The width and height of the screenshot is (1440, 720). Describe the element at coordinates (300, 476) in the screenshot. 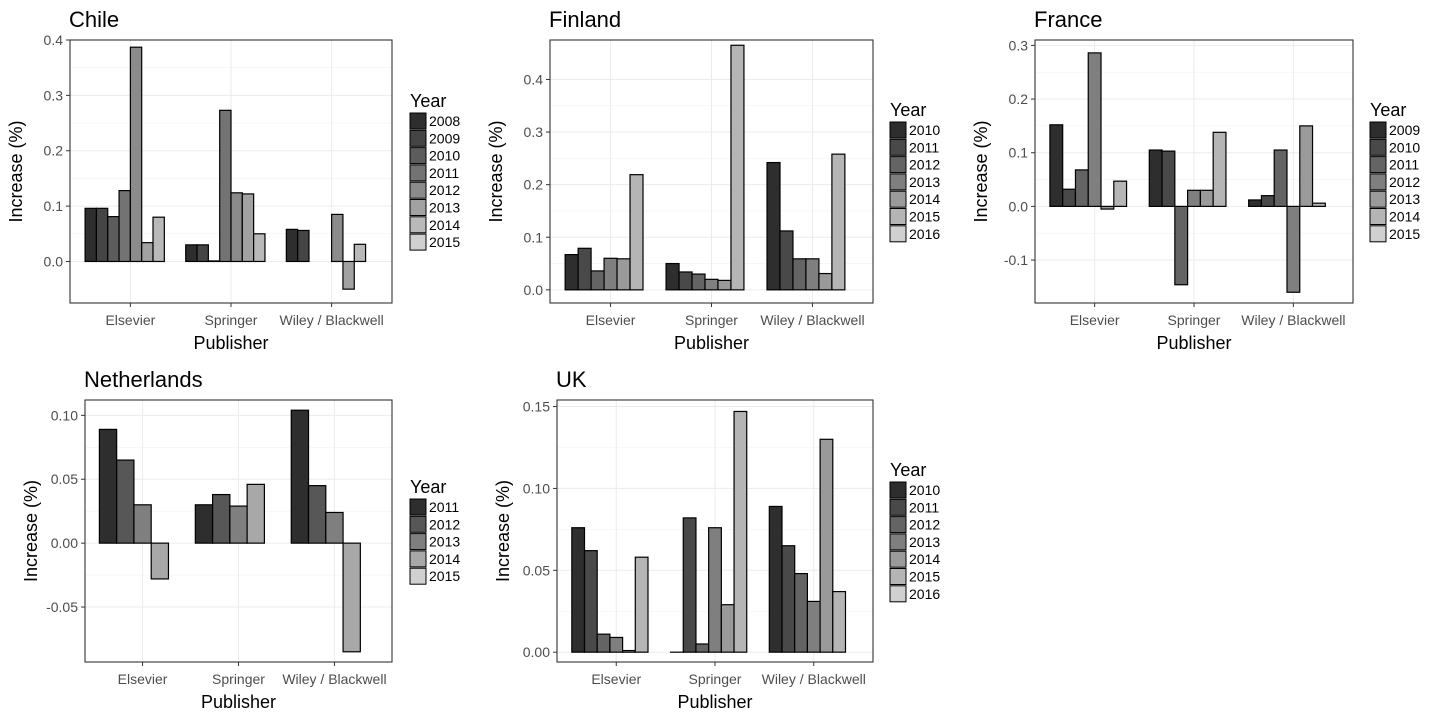

I see `bar-wiley-blackwell-2011` at that location.